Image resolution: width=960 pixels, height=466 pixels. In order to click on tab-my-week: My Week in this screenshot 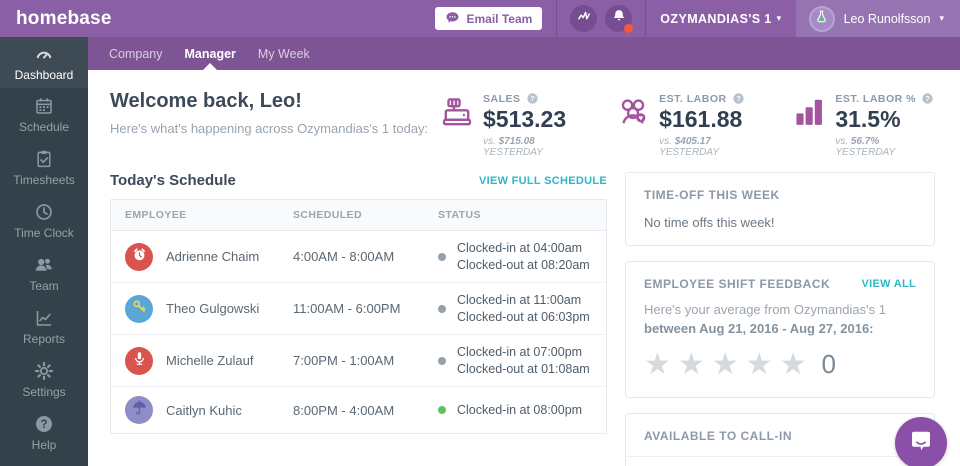, I will do `click(283, 53)`.